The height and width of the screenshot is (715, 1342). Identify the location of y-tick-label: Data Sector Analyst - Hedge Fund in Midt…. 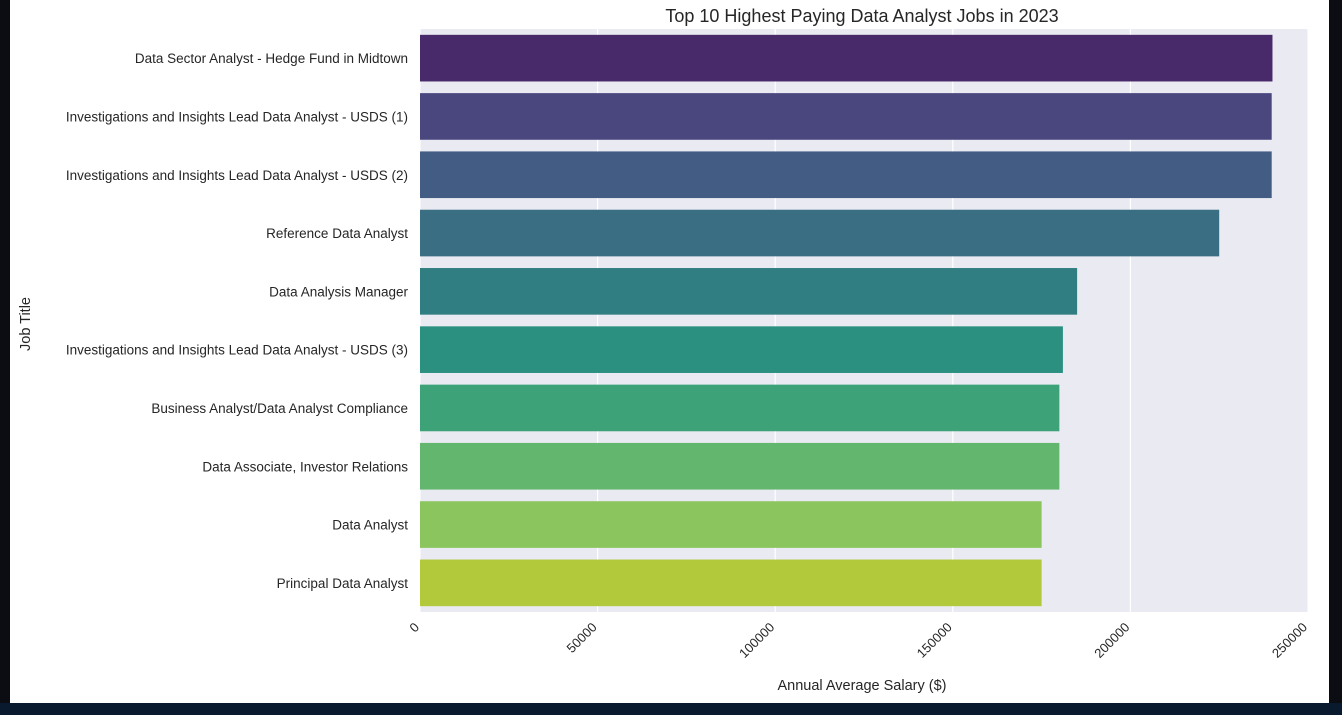
(271, 58).